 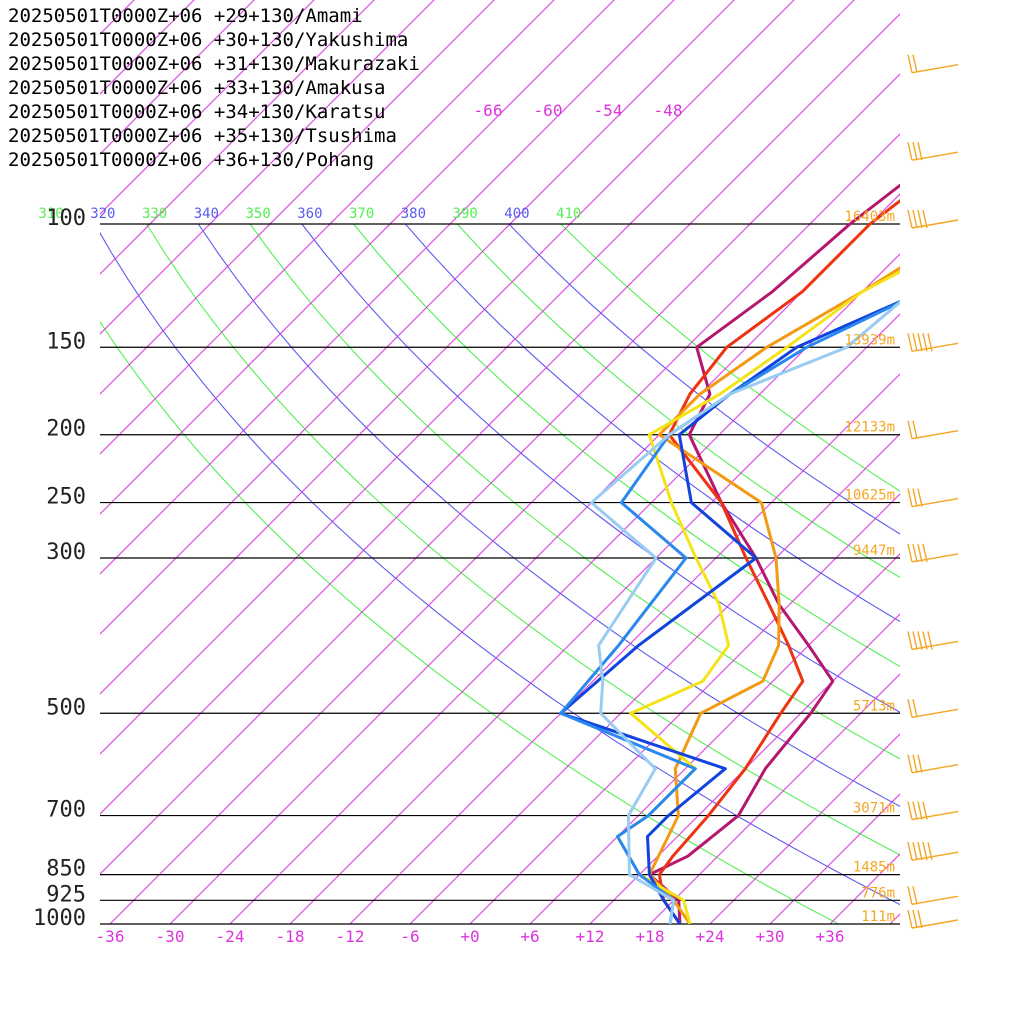 I want to click on temperature-tick: +12, so click(x=590, y=936).